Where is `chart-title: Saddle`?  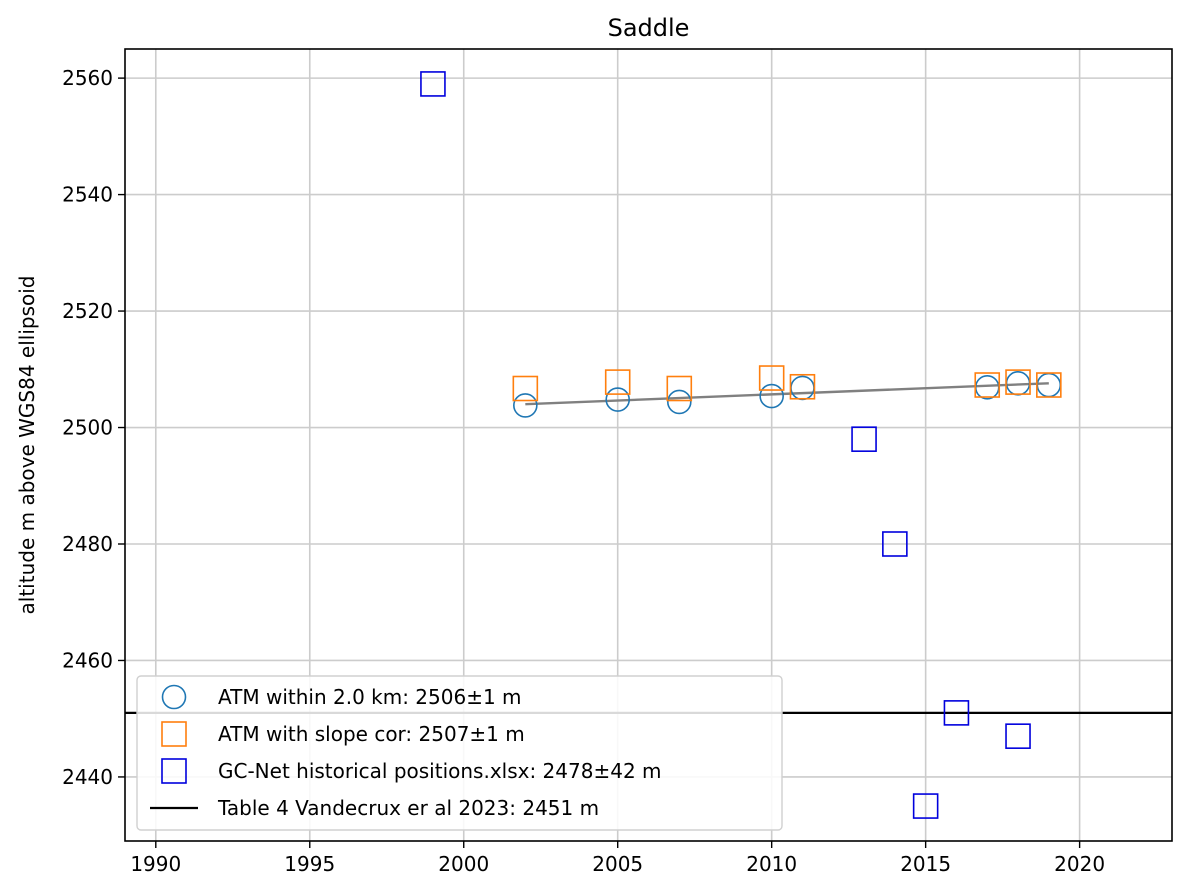 chart-title: Saddle is located at coordinates (649, 28).